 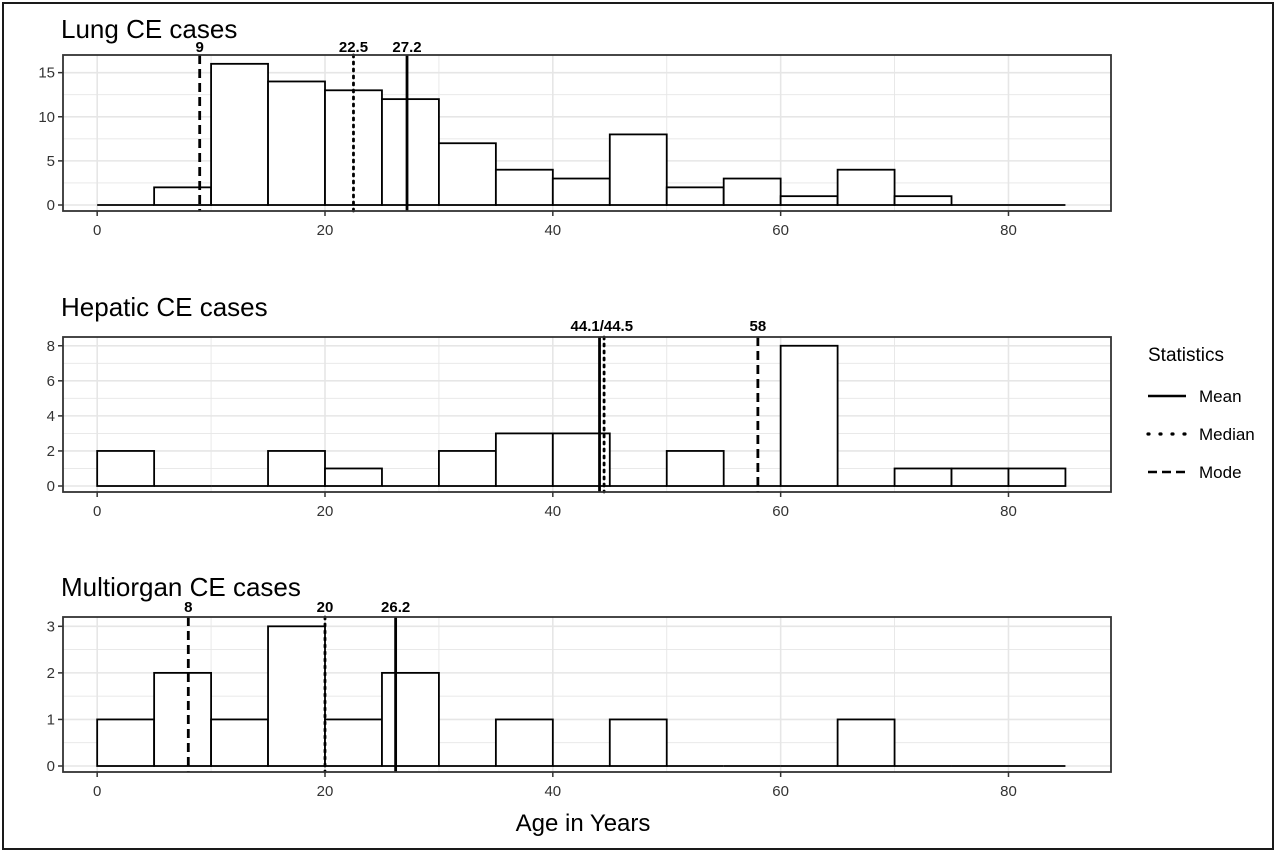 What do you see at coordinates (51, 416) in the screenshot?
I see `y-tick-label: 4` at bounding box center [51, 416].